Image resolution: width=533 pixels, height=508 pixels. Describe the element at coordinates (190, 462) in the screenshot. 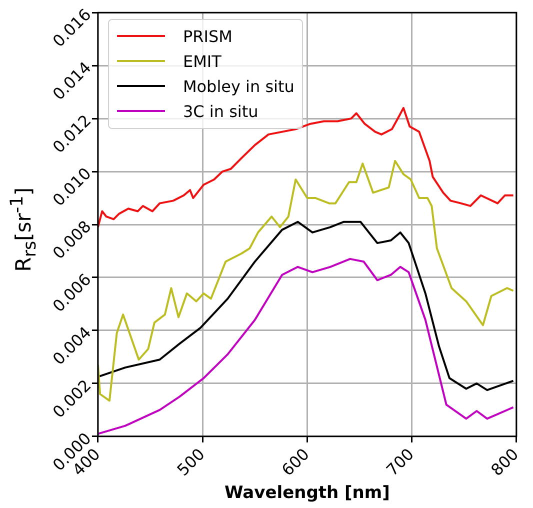

I see `x-tick-label: 500` at that location.